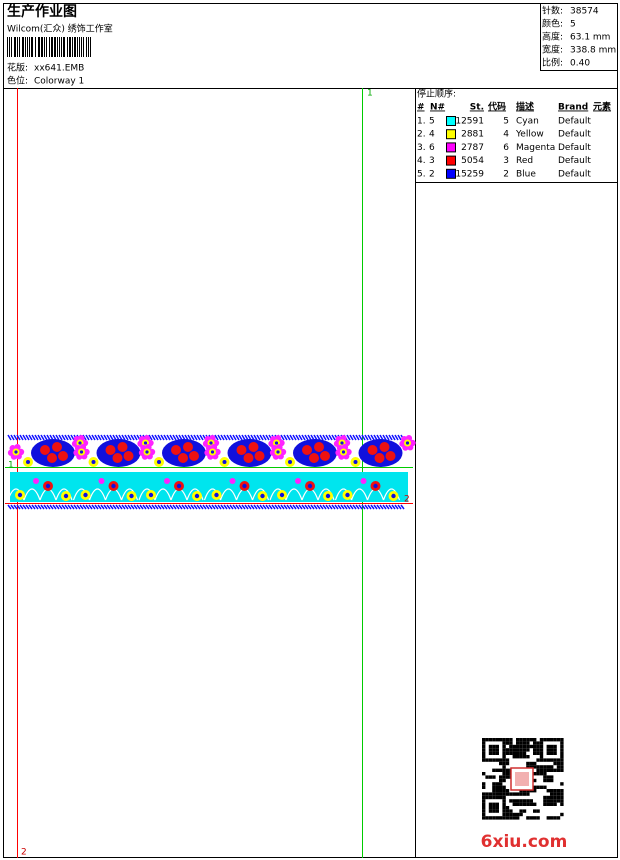 Image resolution: width=620 pixels, height=860 pixels. What do you see at coordinates (209, 487) in the screenshot?
I see `band` at bounding box center [209, 487].